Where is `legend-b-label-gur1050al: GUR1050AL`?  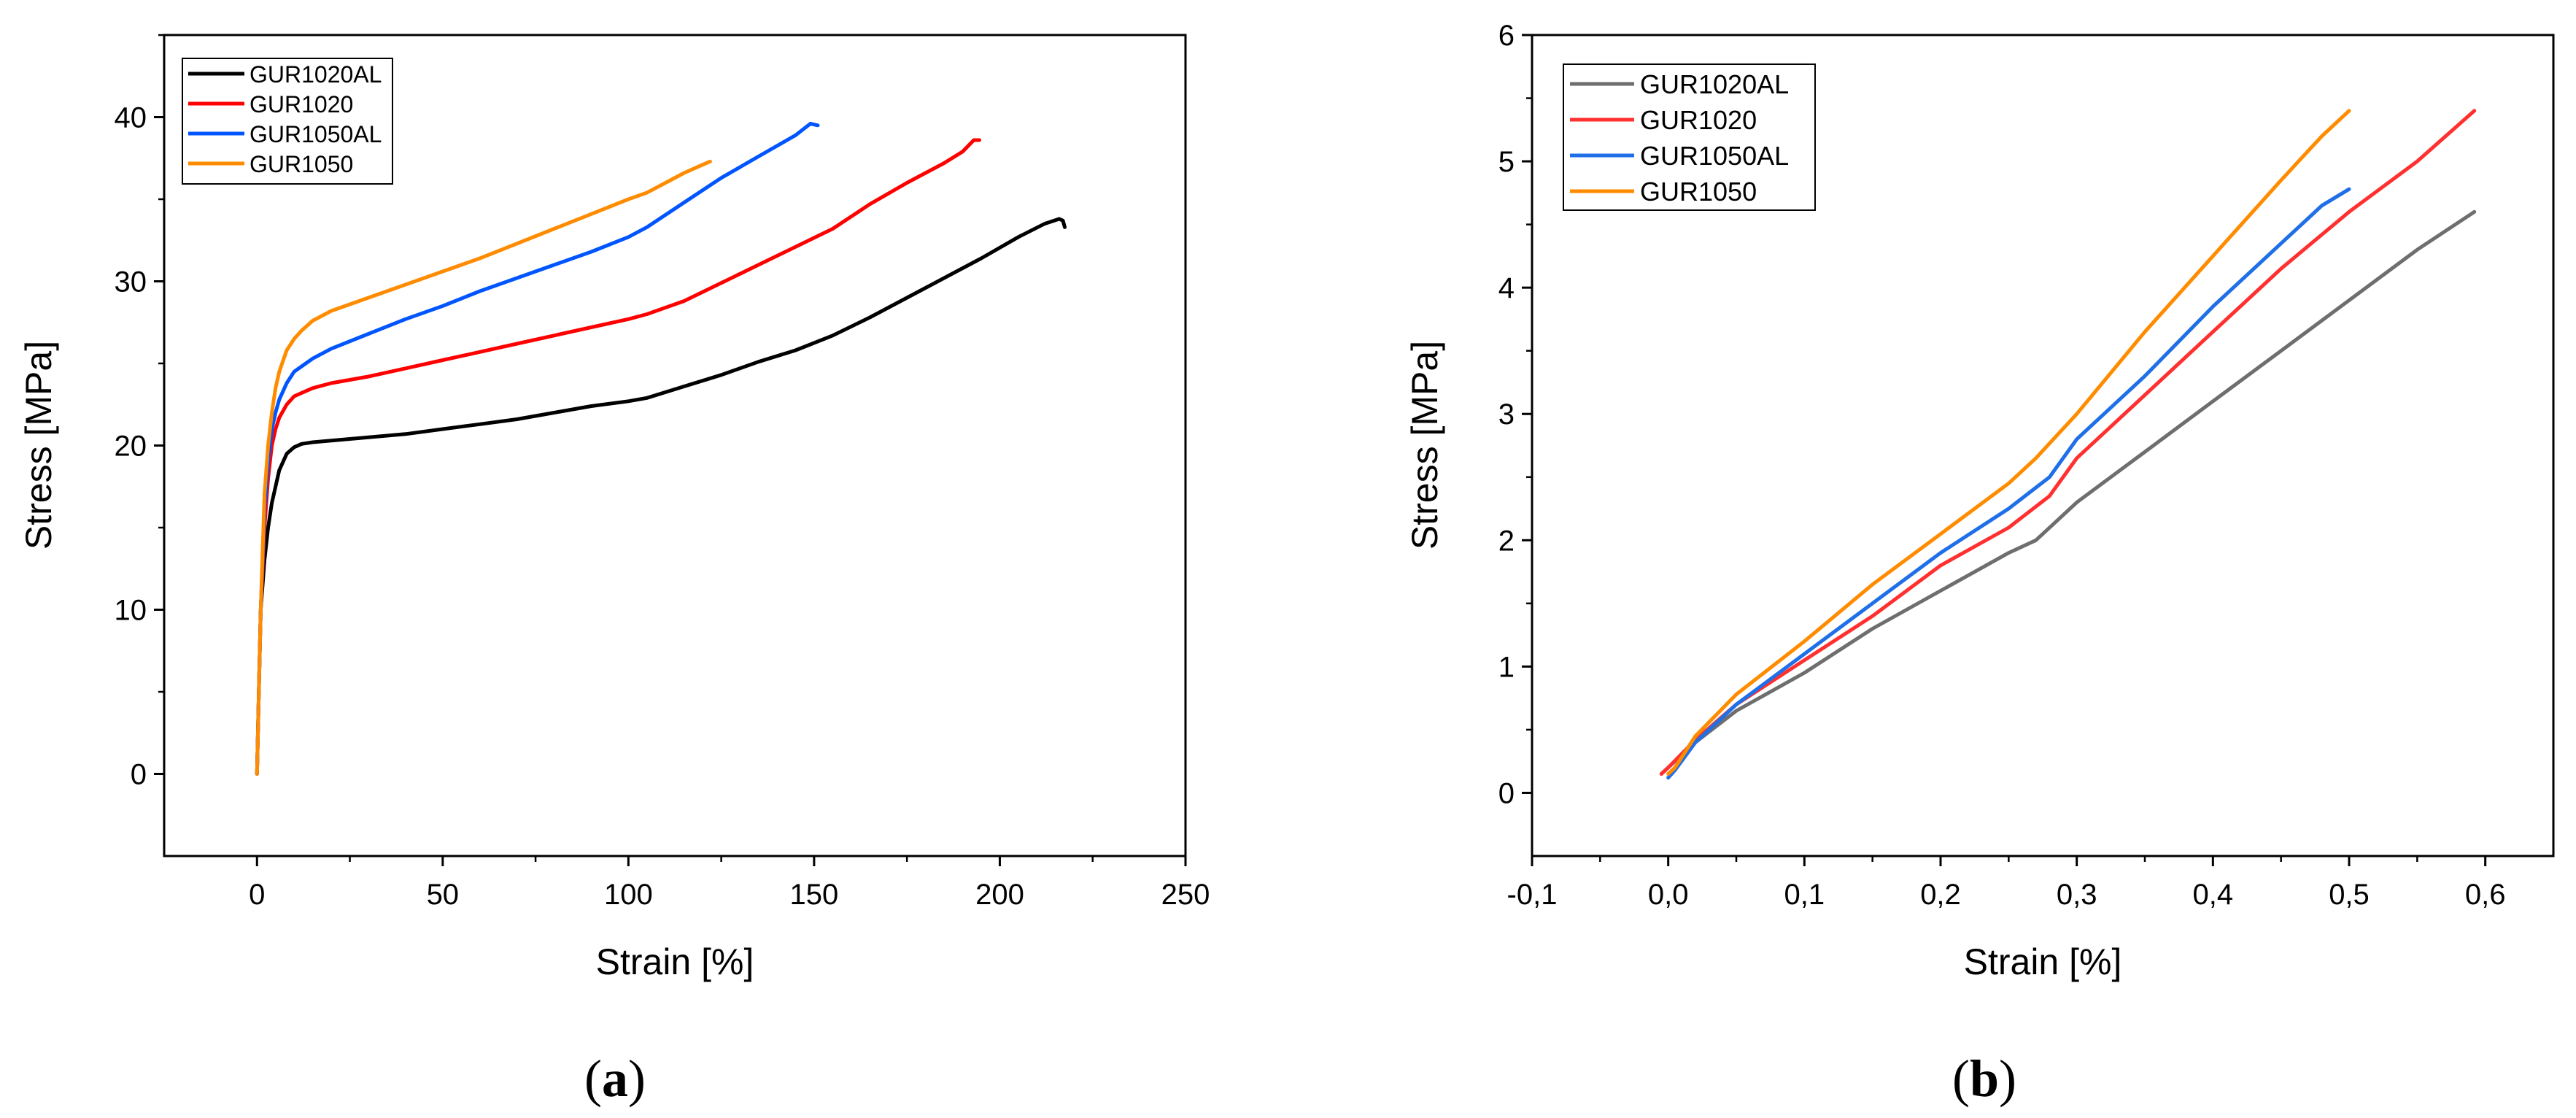
legend-b-label-gur1050al: GUR1050AL is located at coordinates (1714, 156).